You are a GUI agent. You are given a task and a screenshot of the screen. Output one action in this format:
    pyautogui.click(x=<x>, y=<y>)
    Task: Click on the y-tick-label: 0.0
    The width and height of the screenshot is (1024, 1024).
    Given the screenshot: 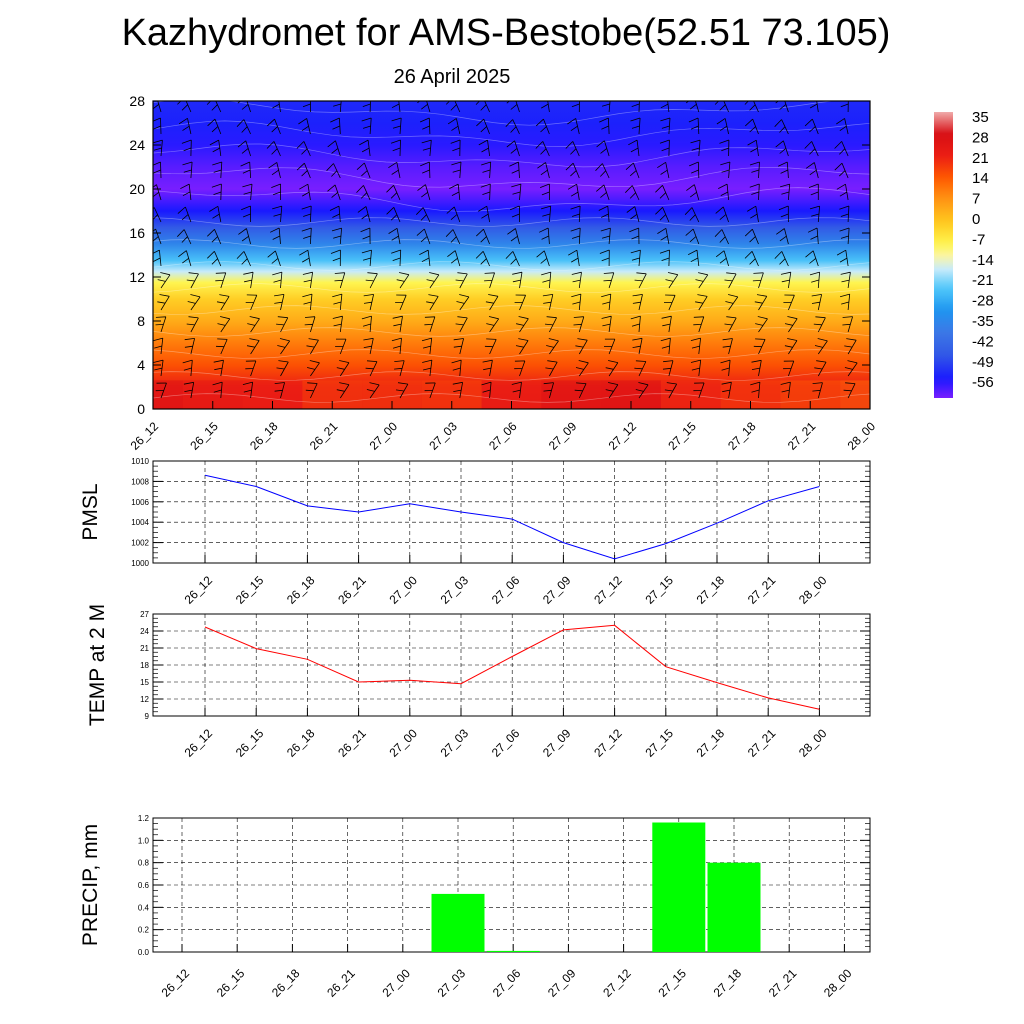 What is the action you would take?
    pyautogui.click(x=144, y=952)
    